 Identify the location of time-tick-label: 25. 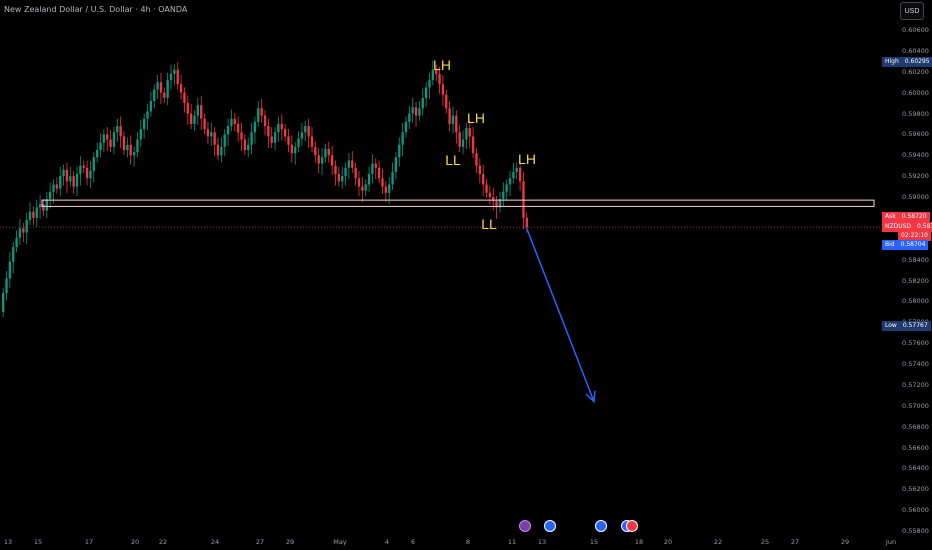
(765, 542).